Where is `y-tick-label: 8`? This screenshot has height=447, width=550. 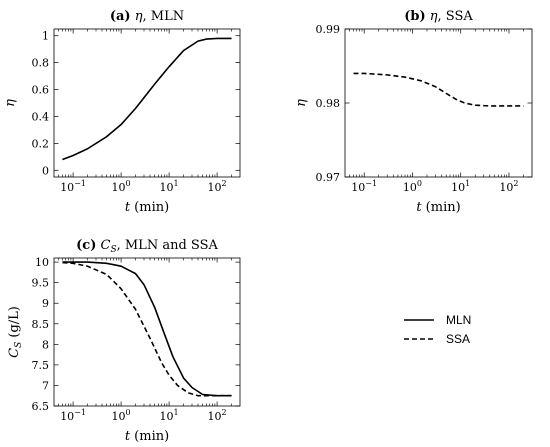
y-tick-label: 8 is located at coordinates (45, 344).